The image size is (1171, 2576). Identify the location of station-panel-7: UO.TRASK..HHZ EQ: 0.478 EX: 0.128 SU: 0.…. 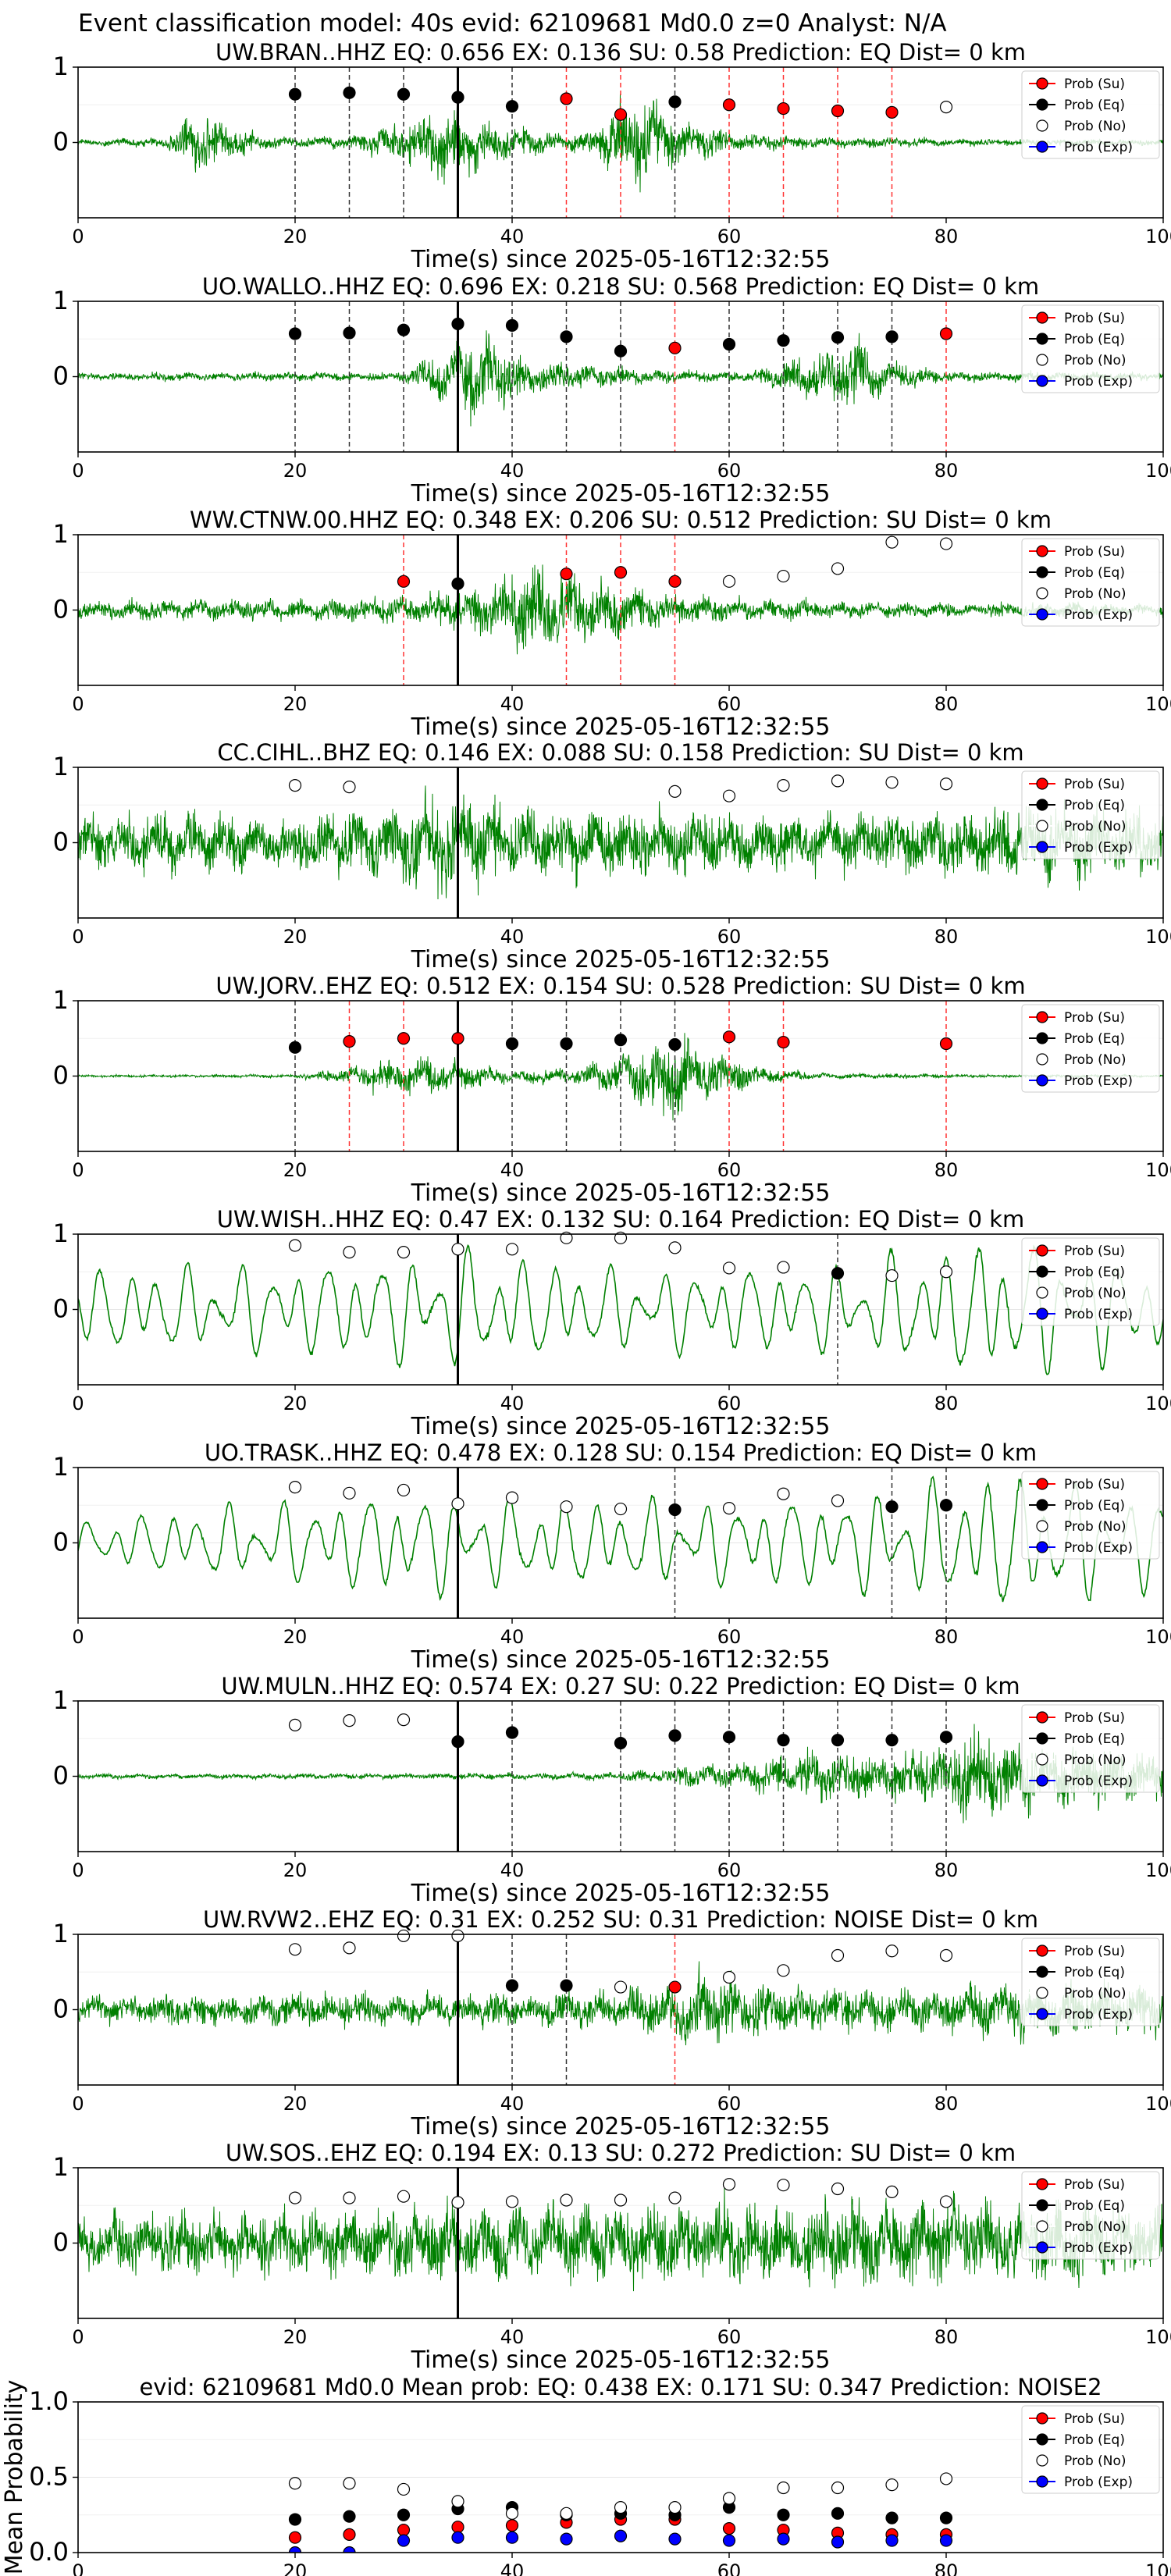
(612, 1556).